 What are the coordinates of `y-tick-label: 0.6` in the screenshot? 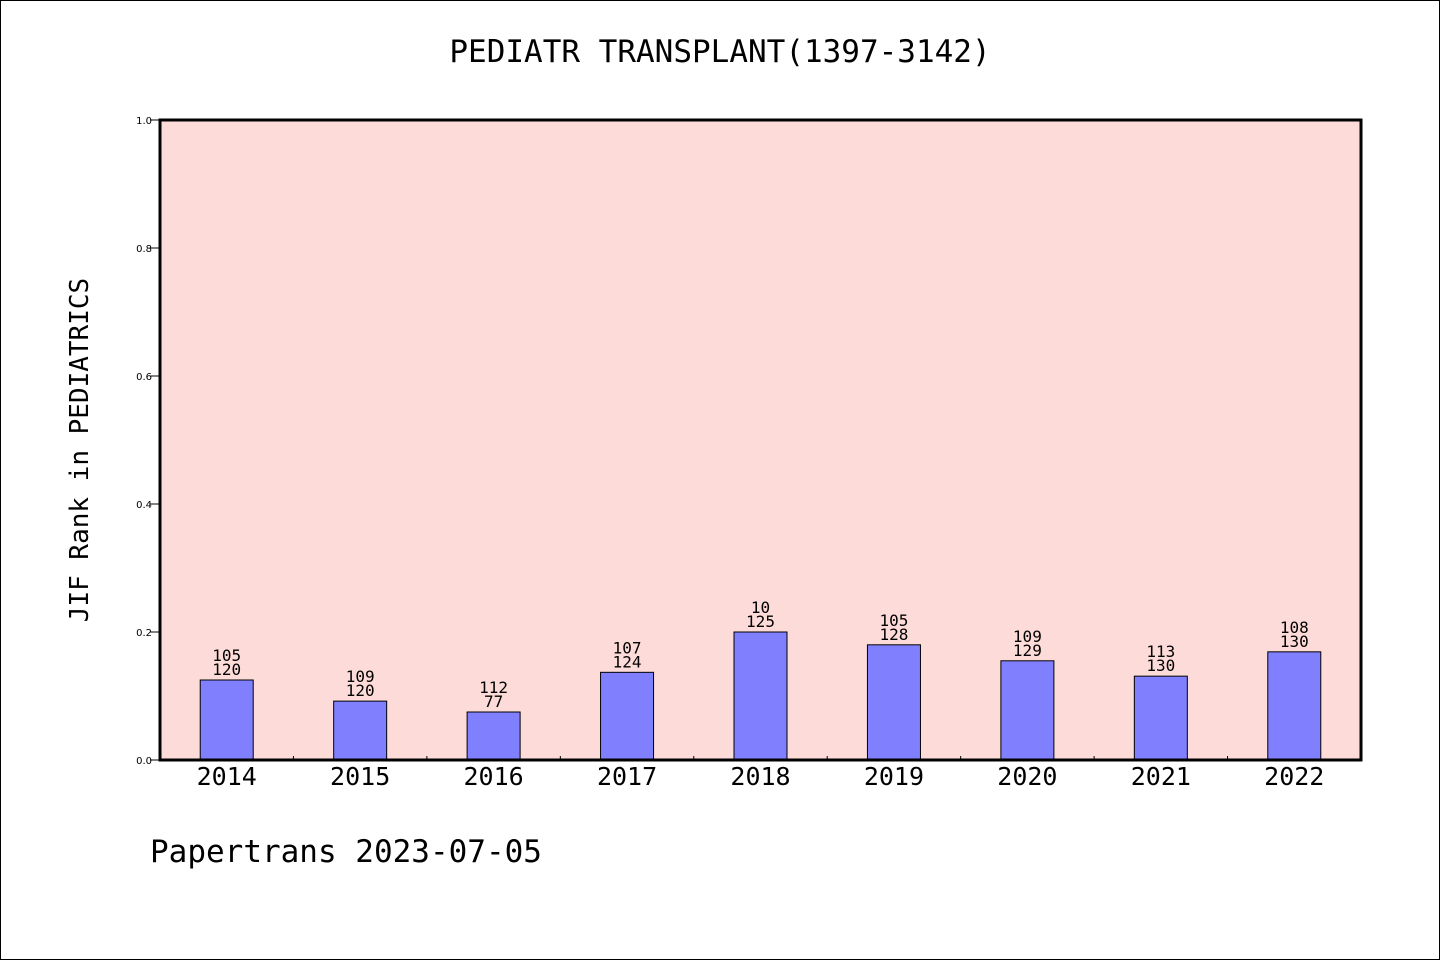 It's located at (144, 377).